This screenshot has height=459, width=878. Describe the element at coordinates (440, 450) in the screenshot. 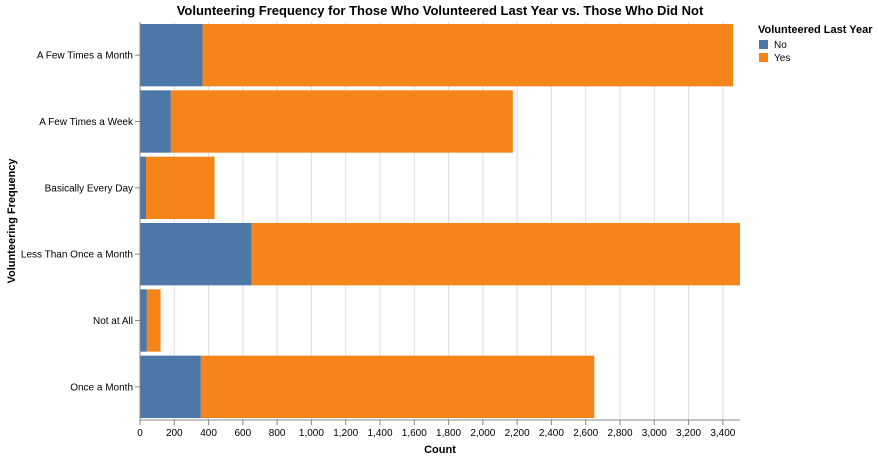

I see `x-axis-title: Count` at that location.